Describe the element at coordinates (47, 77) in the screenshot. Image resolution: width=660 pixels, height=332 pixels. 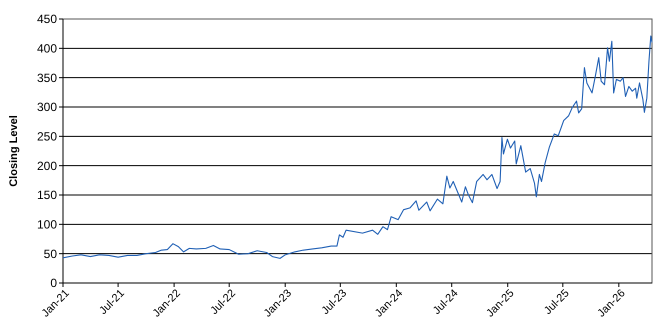
I see `y-tick-label: 350` at that location.